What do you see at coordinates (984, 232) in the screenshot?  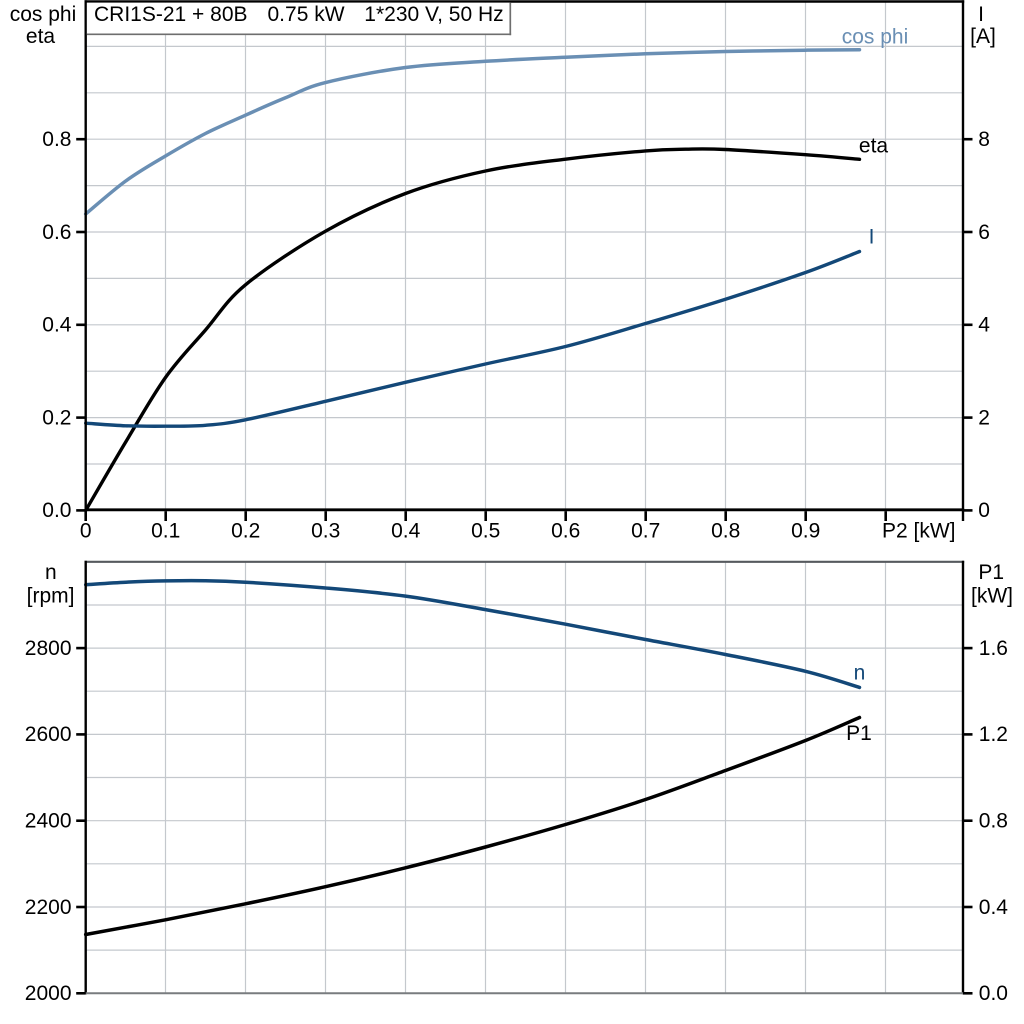 I see `svg-text: 6` at bounding box center [984, 232].